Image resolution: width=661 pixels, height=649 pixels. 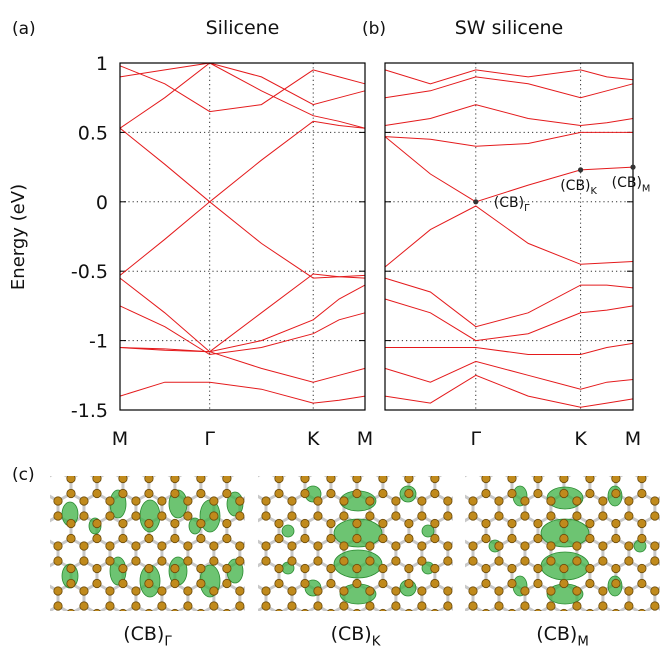 I want to click on annotation-subscript: M, so click(x=582, y=642).